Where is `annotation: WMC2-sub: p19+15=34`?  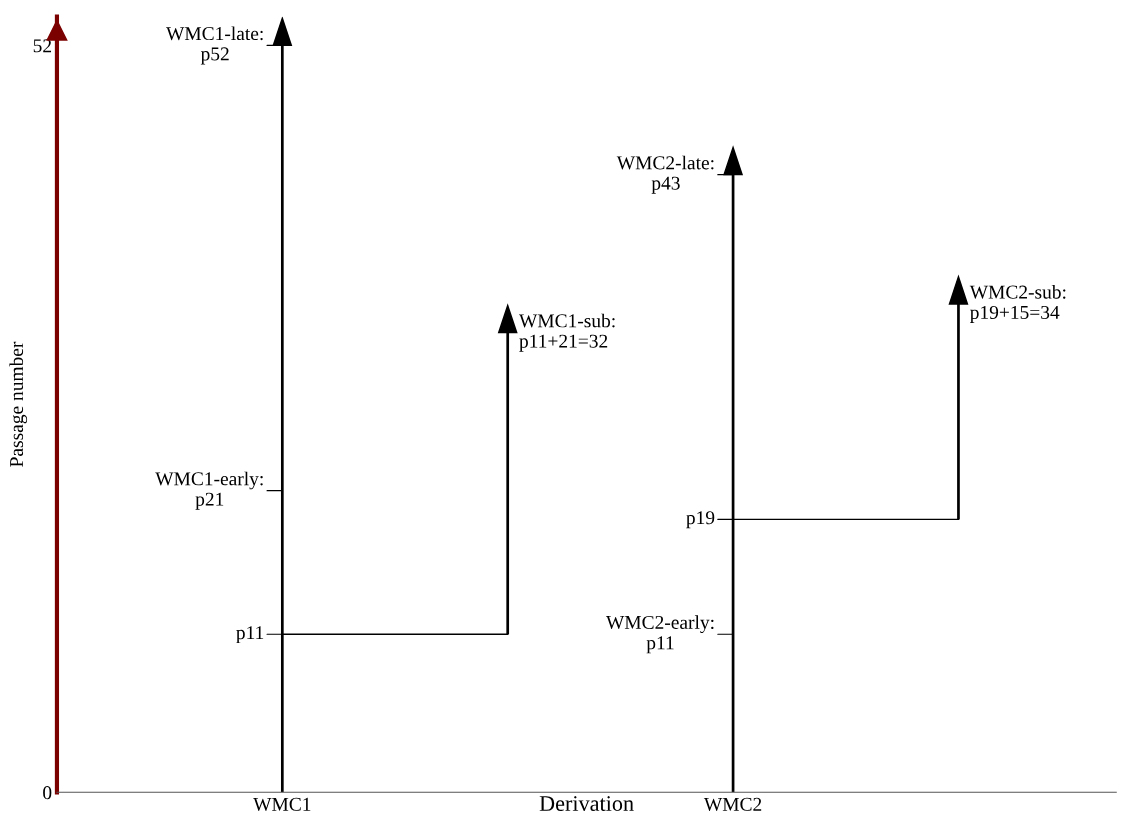 annotation: WMC2-sub: p19+15=34 is located at coordinates (1017, 303).